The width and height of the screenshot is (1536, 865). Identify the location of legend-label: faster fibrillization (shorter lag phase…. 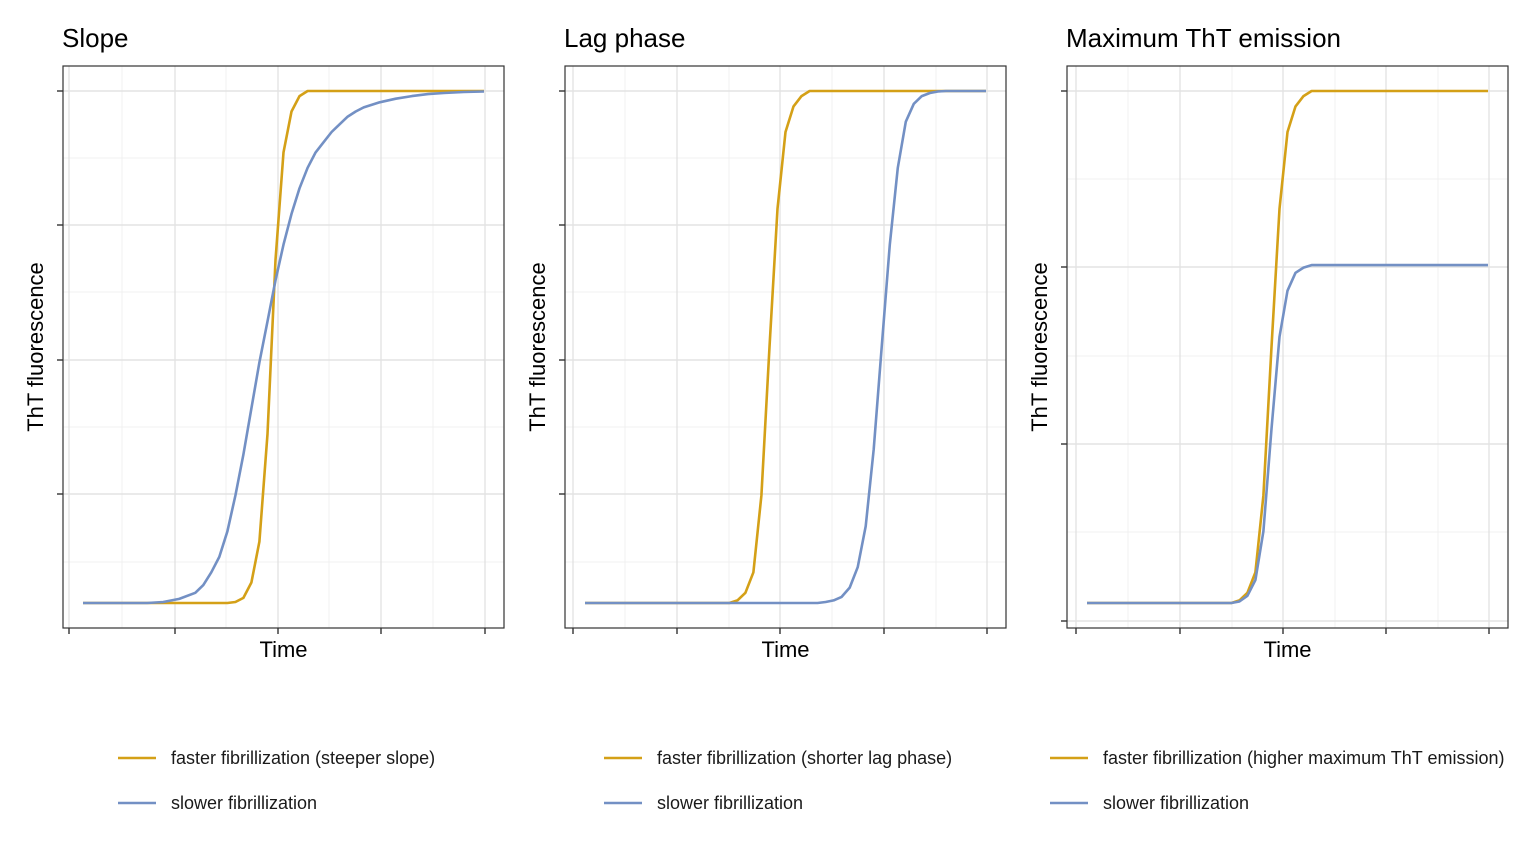
(804, 758).